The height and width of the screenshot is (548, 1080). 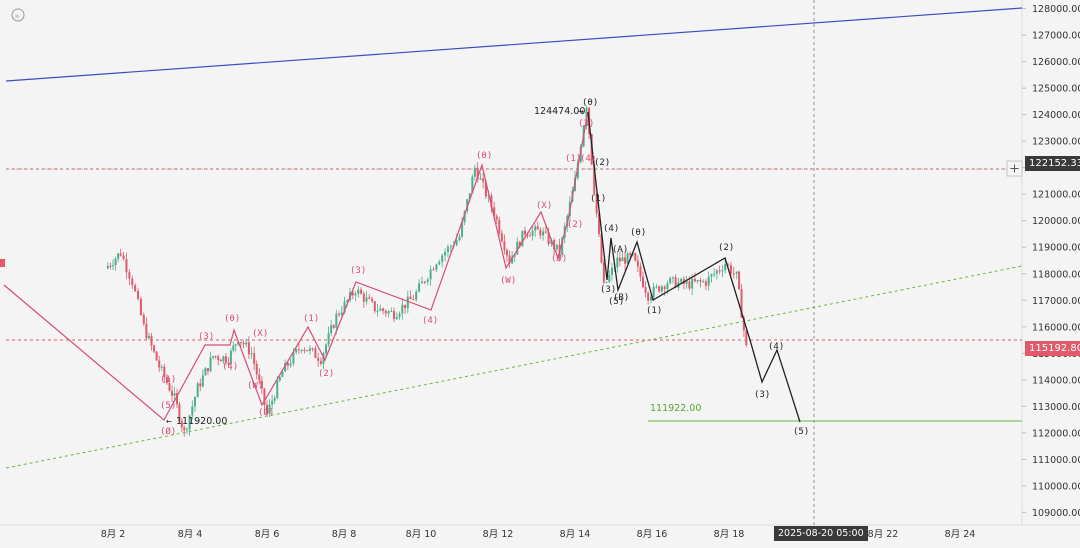 What do you see at coordinates (514, 44) in the screenshot?
I see `upper-channel-line` at bounding box center [514, 44].